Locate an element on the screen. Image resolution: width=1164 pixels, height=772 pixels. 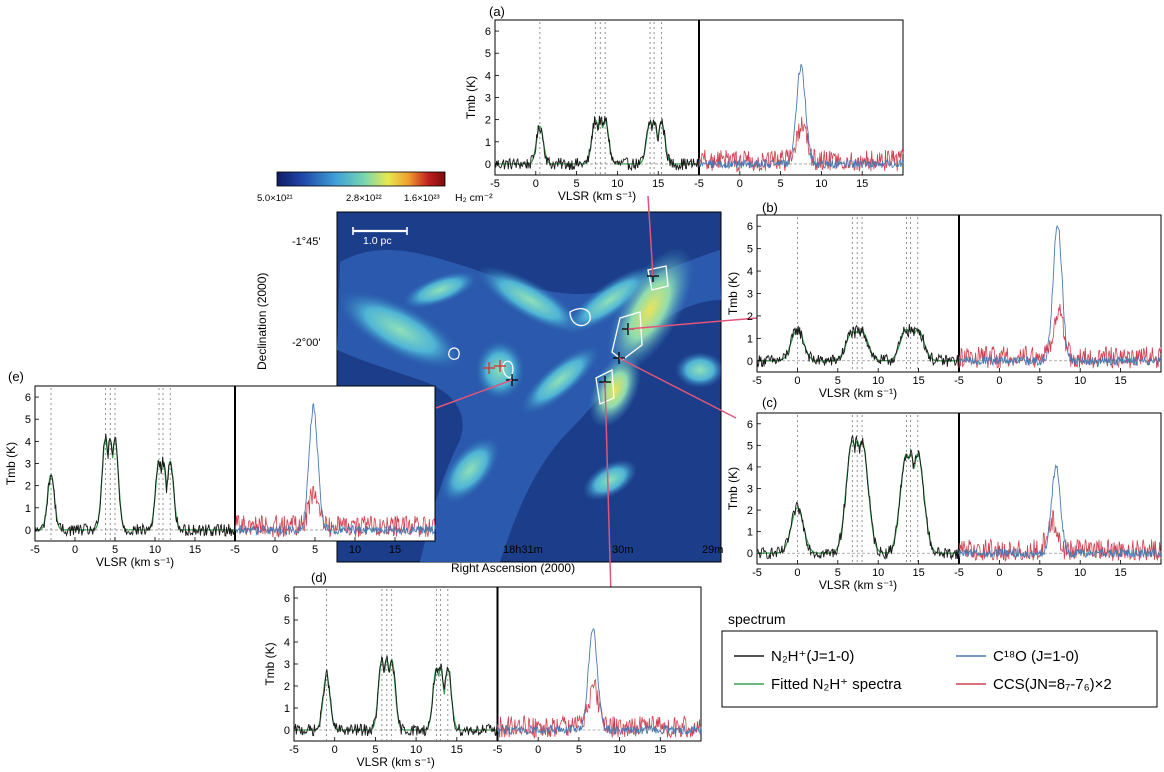
colorbar-unit: H₂ cm⁻² is located at coordinates (474, 198).